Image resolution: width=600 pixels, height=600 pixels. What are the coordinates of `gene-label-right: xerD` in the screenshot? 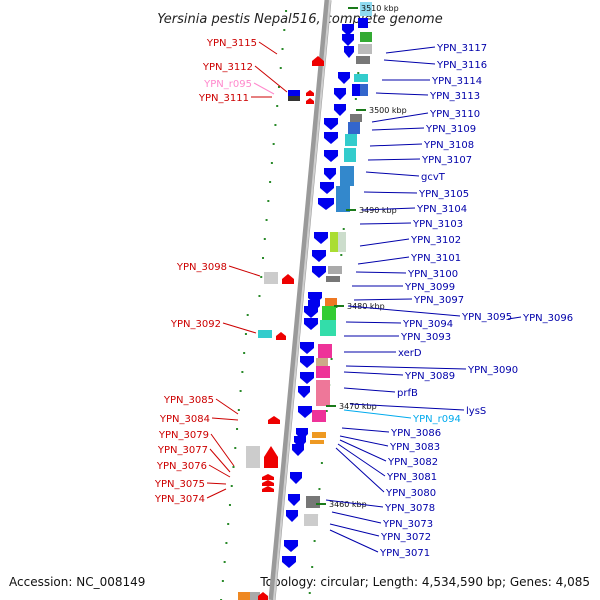 It's located at (410, 353).